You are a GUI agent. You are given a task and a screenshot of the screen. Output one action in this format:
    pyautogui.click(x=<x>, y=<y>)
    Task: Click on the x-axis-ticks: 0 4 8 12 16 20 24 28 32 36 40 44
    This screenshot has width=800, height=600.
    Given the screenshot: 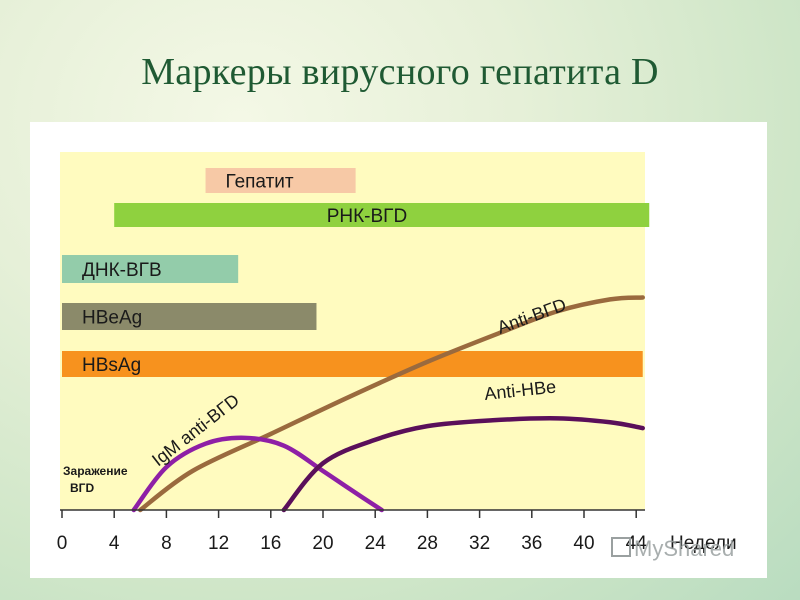 What is the action you would take?
    pyautogui.click(x=352, y=532)
    